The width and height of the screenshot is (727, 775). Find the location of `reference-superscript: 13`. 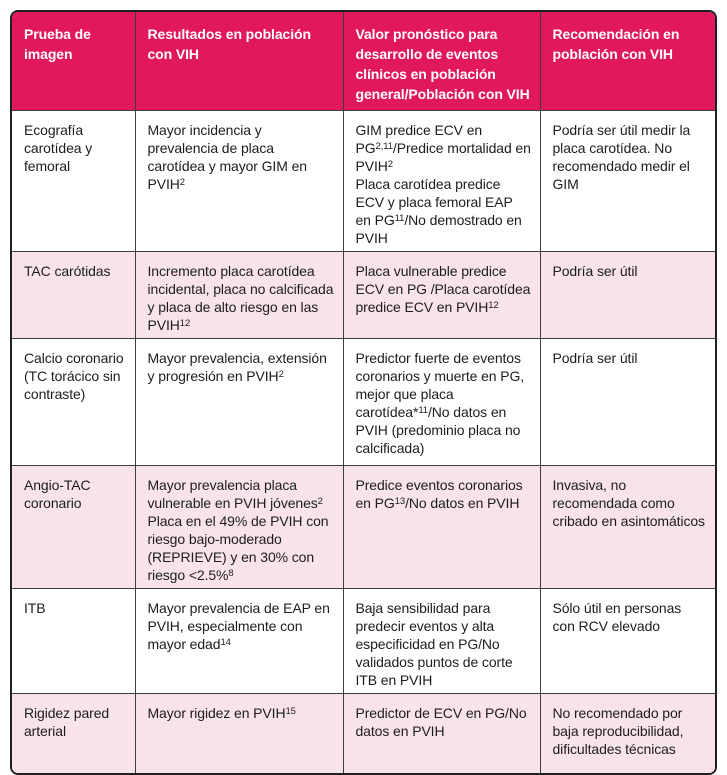

reference-superscript: 13 is located at coordinates (400, 501).